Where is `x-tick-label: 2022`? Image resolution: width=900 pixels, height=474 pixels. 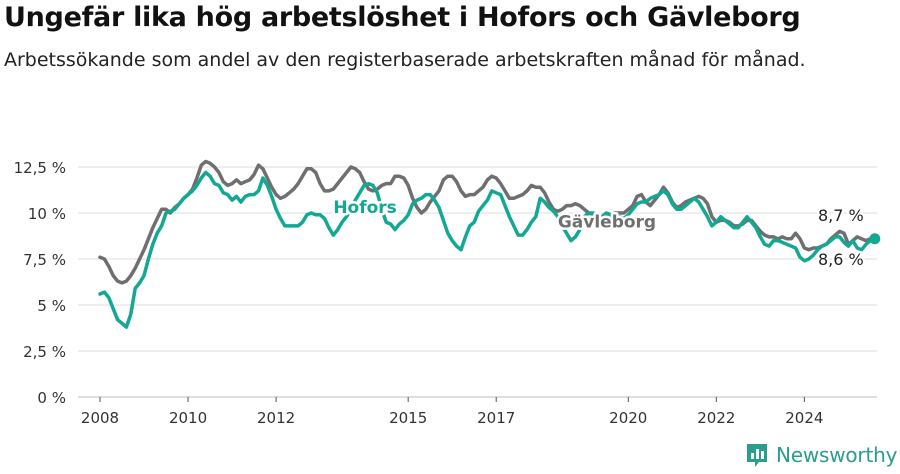 x-tick-label: 2022 is located at coordinates (716, 418).